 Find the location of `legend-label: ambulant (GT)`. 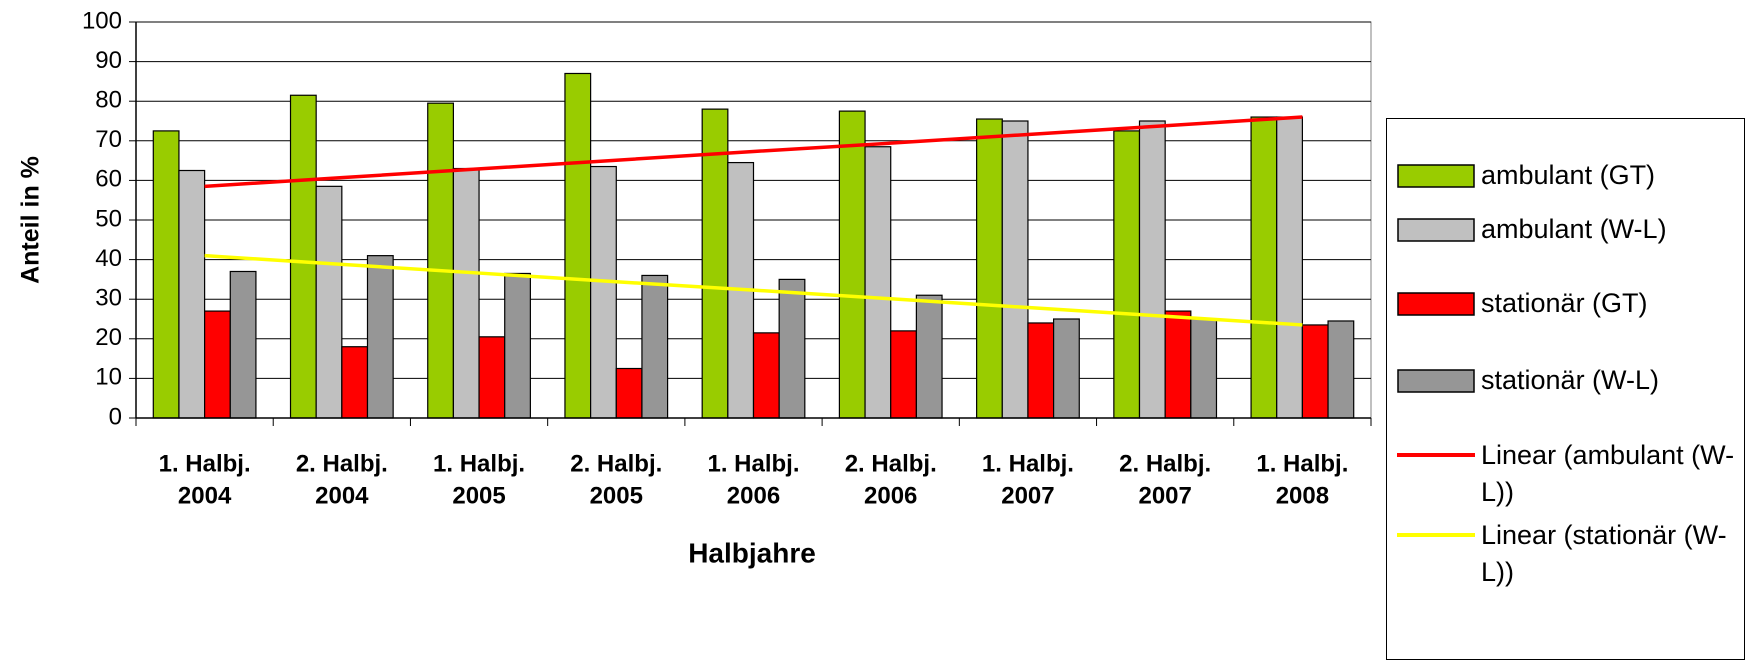

legend-label: ambulant (GT) is located at coordinates (1568, 175).